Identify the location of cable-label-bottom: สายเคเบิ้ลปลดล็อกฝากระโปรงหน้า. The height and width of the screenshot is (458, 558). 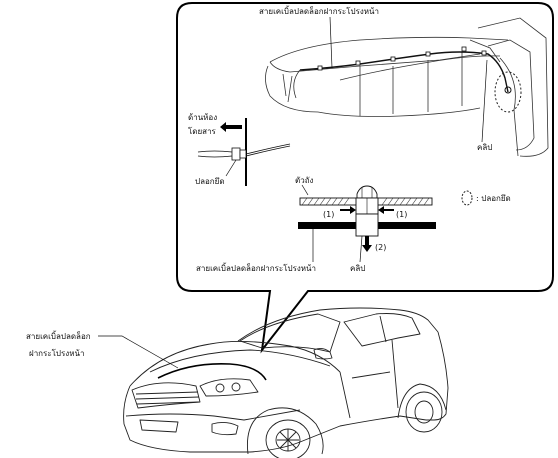
(256, 267).